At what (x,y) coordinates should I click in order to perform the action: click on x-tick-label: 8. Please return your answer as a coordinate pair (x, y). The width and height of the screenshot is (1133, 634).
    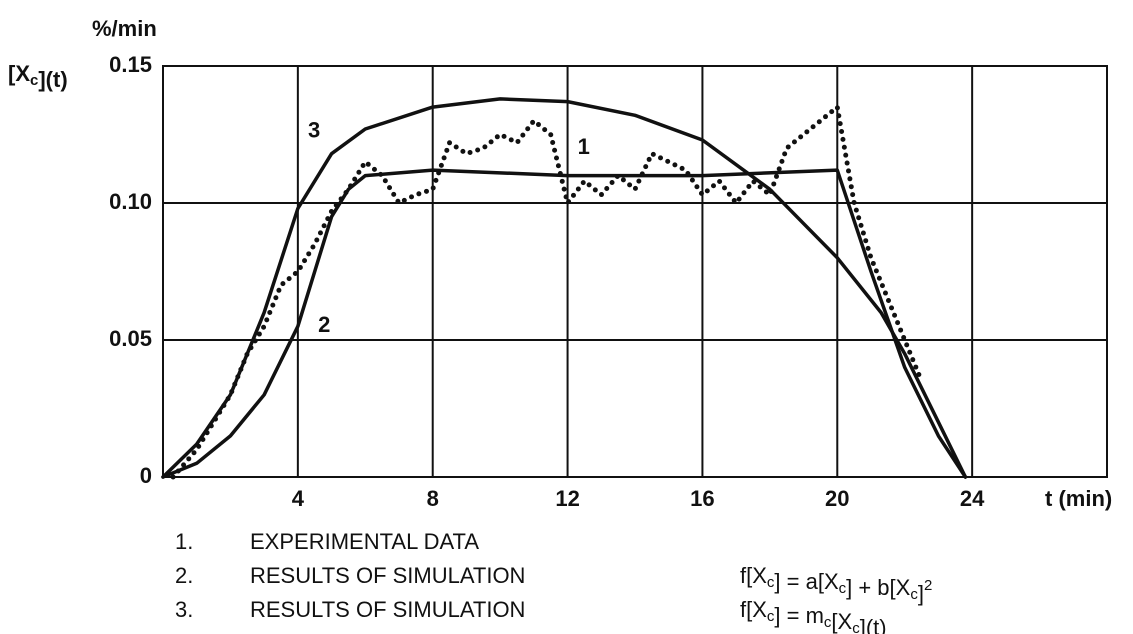
    Looking at the image, I should click on (433, 498).